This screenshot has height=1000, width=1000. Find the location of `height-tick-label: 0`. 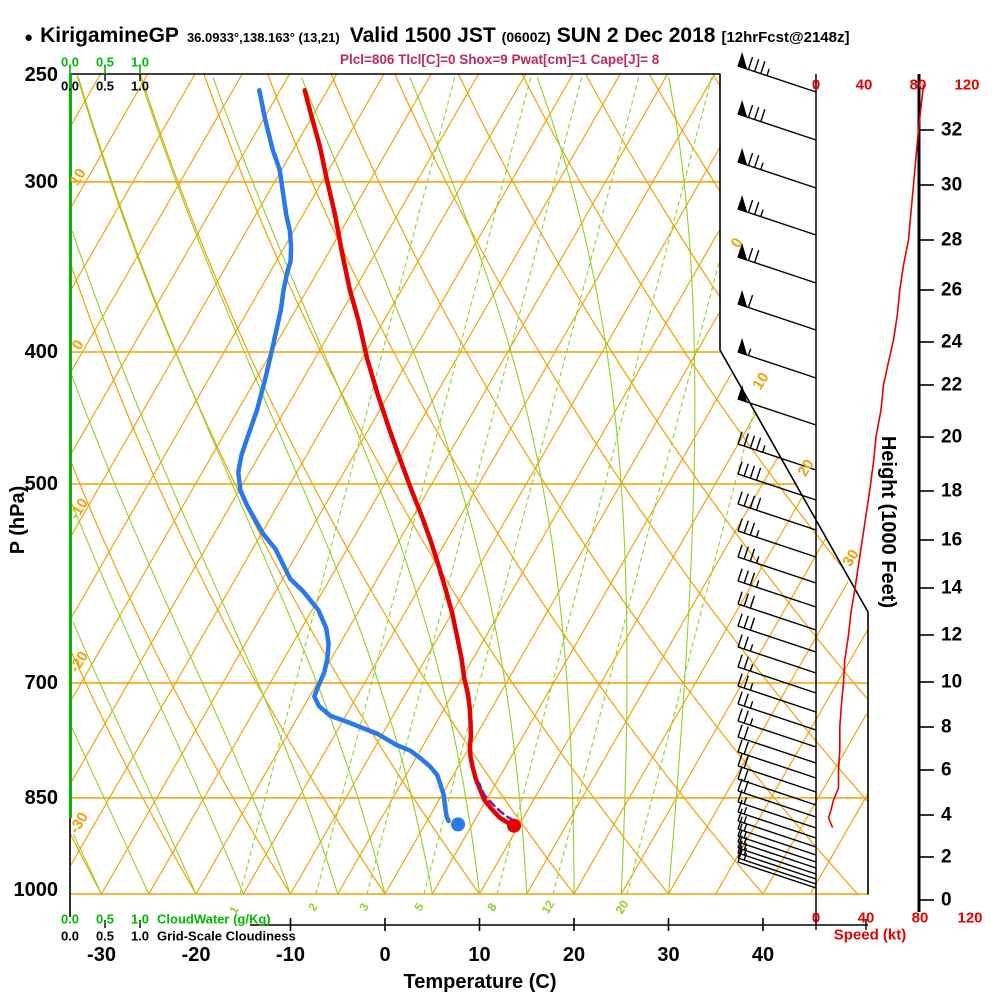

height-tick-label: 0 is located at coordinates (946, 900).